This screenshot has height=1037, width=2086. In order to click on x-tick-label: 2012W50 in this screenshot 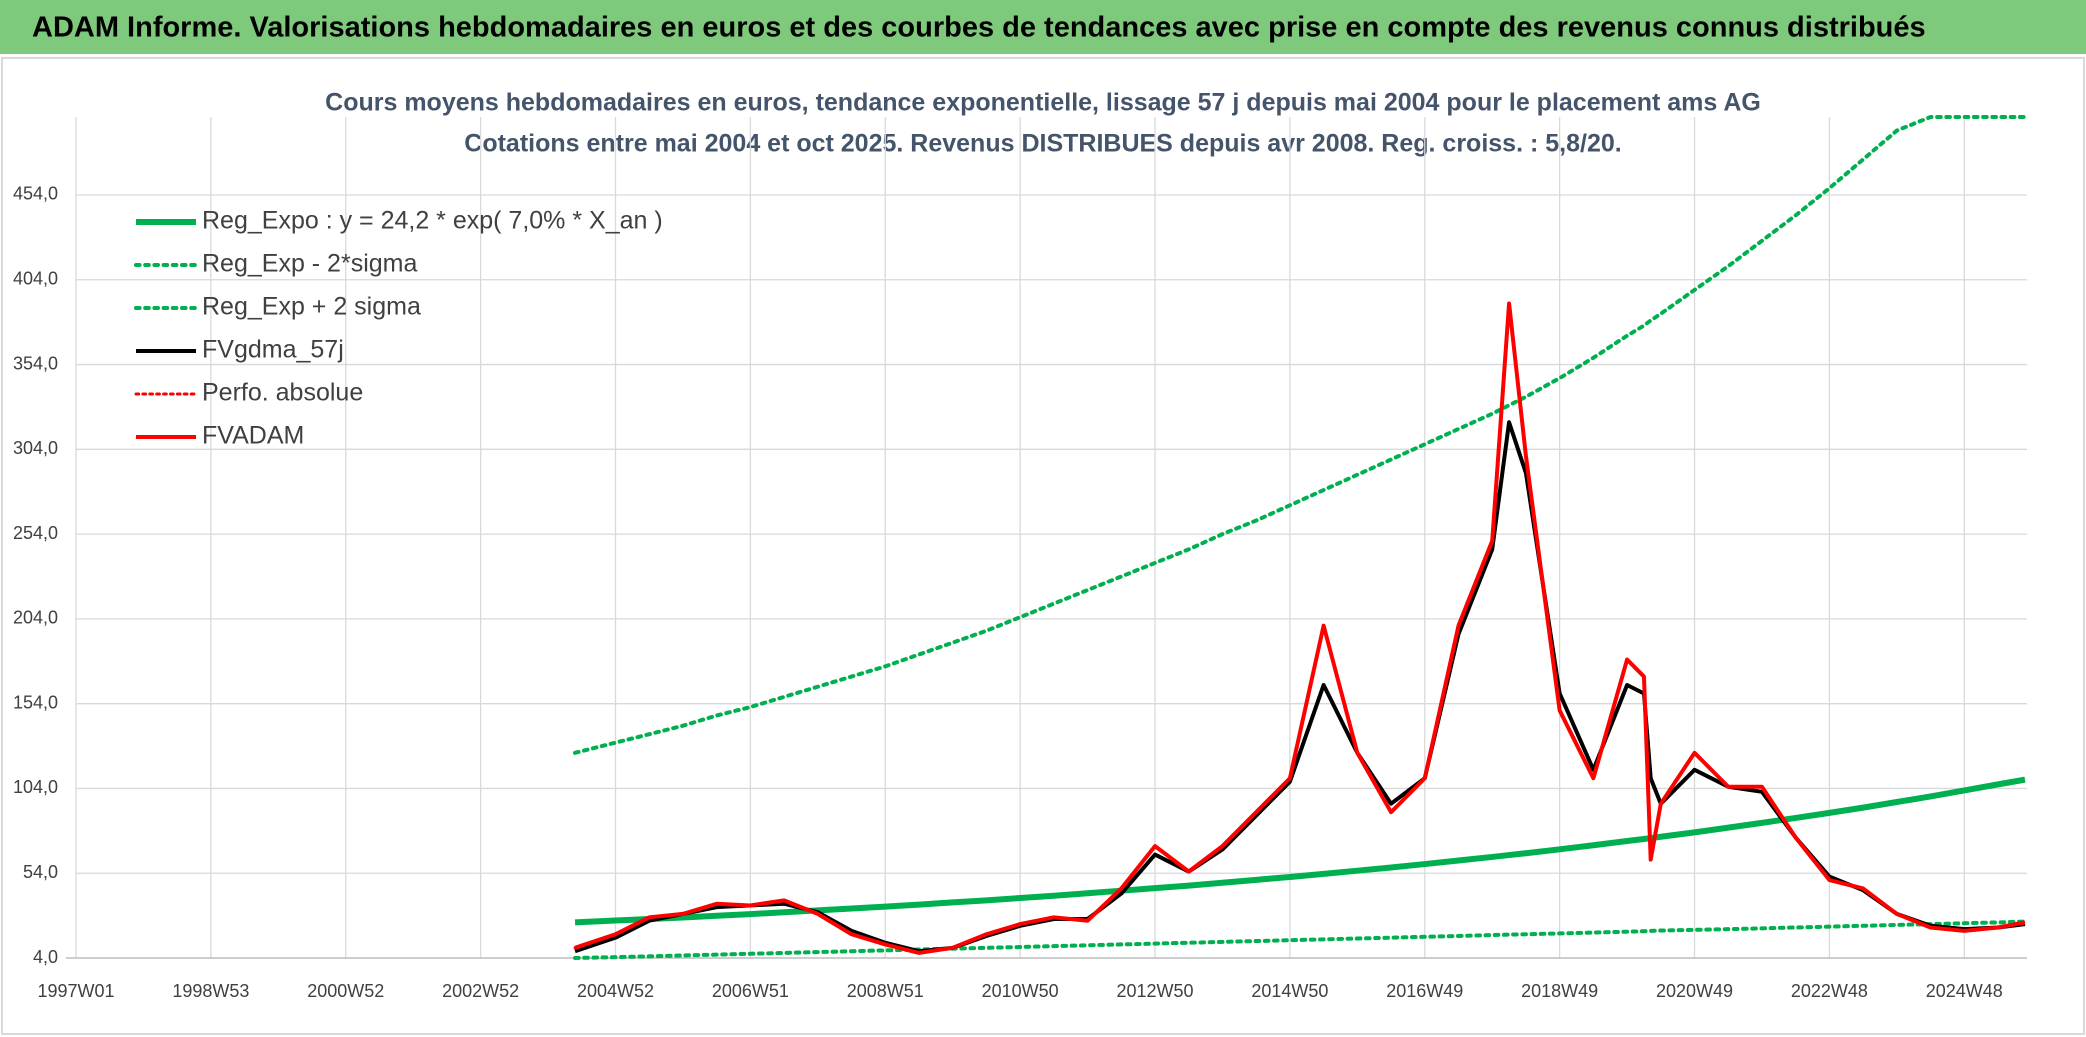, I will do `click(1154, 991)`.